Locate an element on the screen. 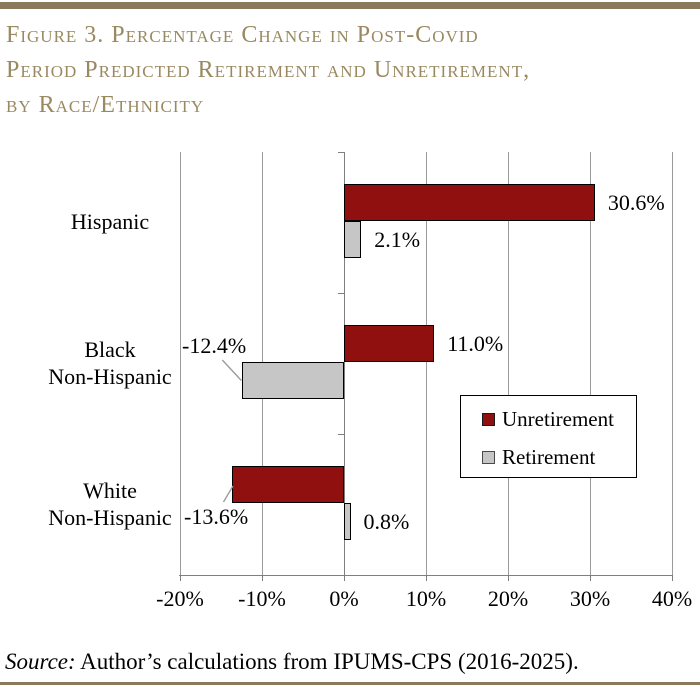 The image size is (700, 688). x-tick-label: 0% is located at coordinates (344, 598).